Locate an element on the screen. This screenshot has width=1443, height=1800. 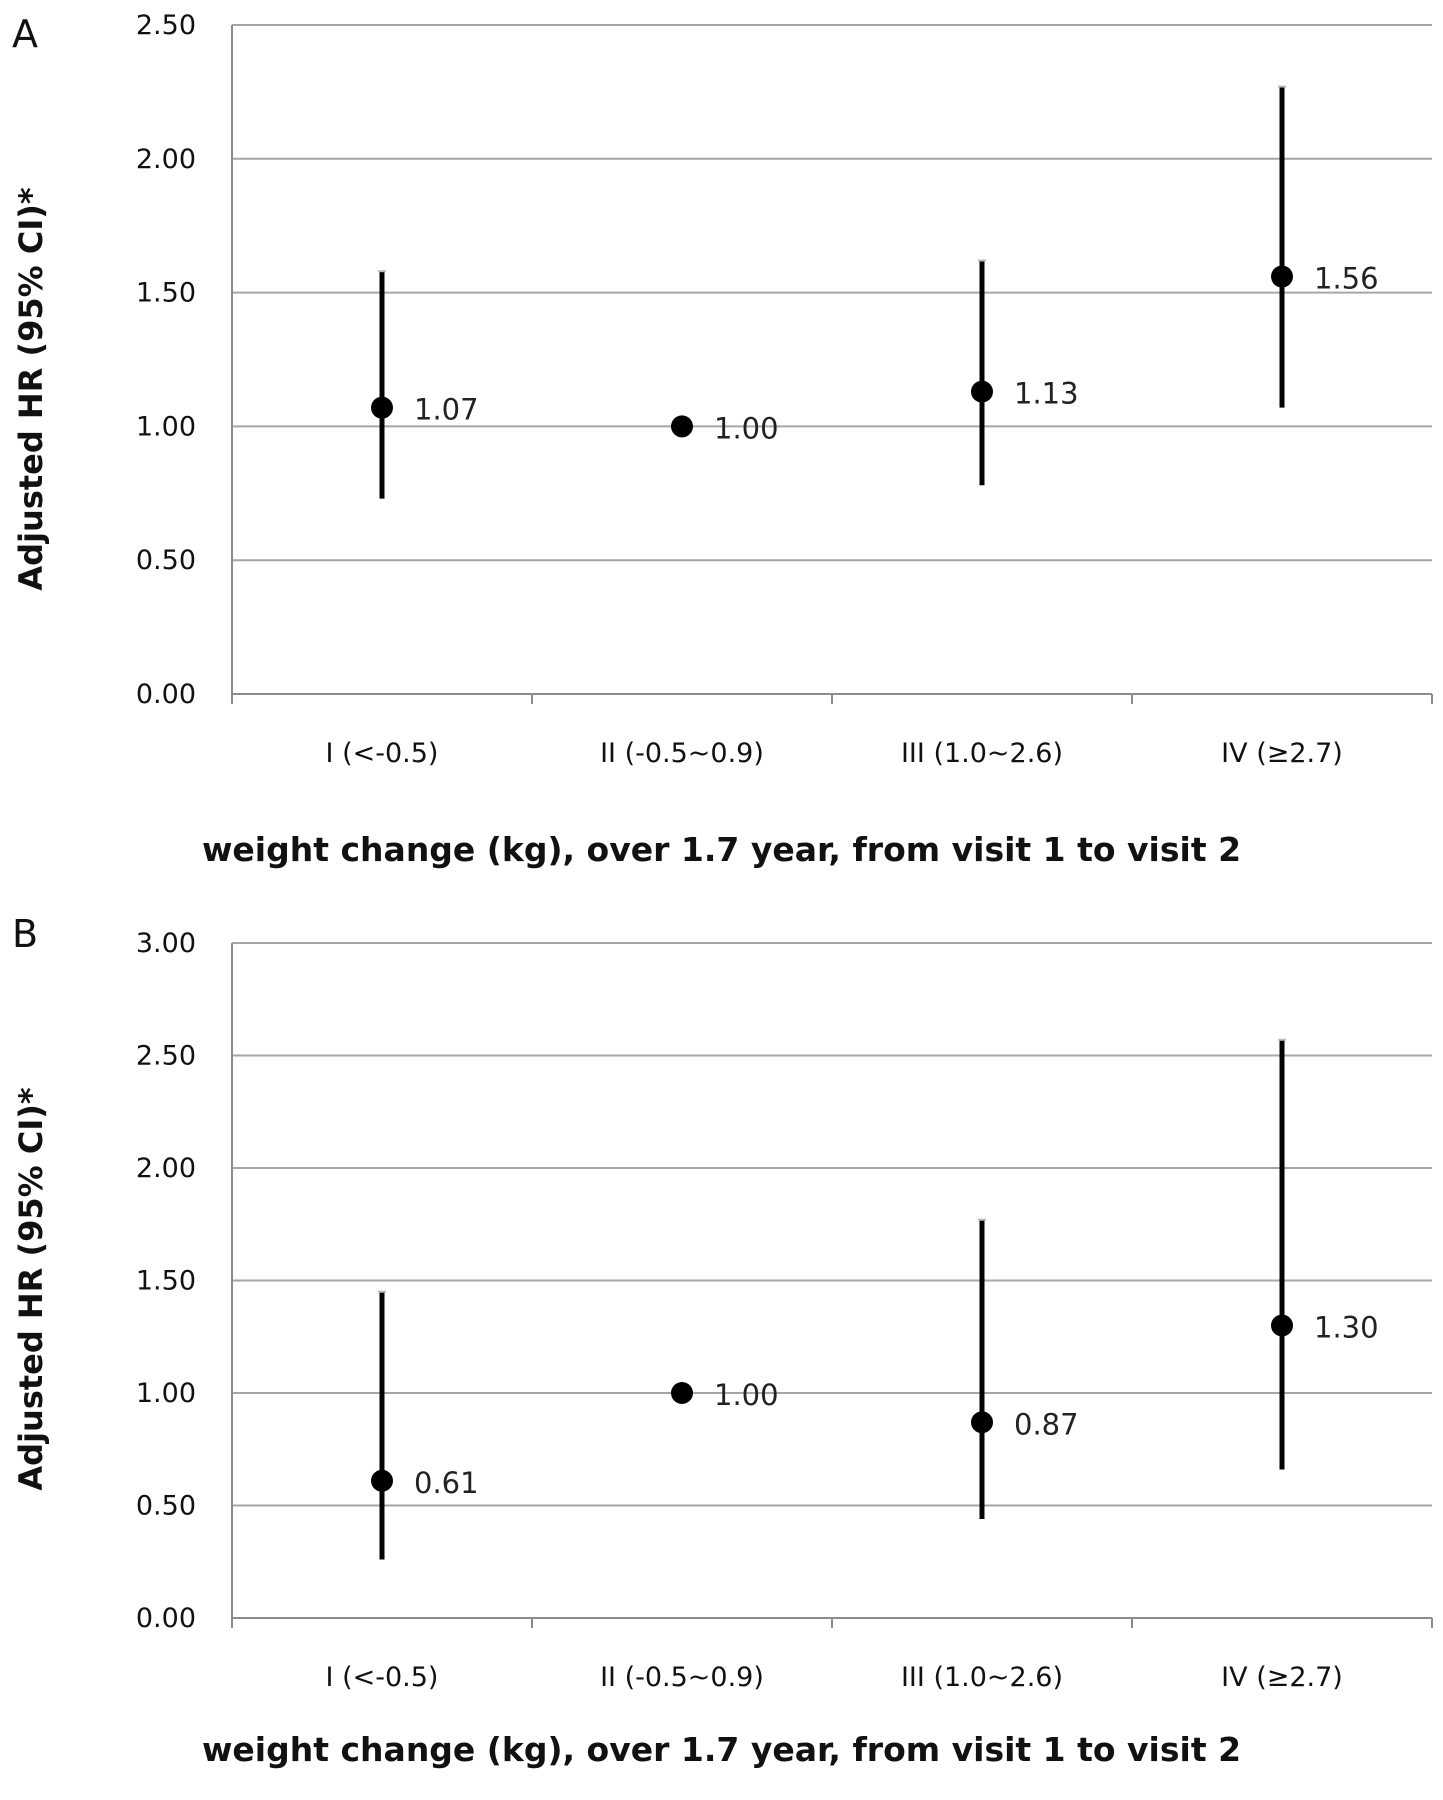
data-label: 1.13 is located at coordinates (1046, 394).